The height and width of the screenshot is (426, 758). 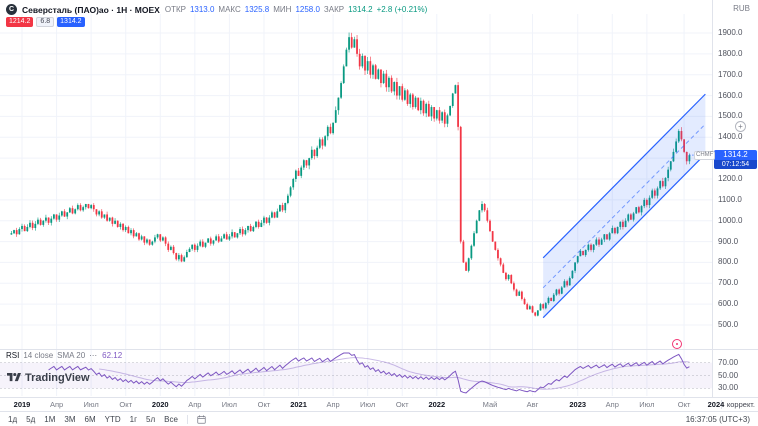 What do you see at coordinates (402, 9) in the screenshot?
I see `change-value: +2.8 (+0.21%)` at bounding box center [402, 9].